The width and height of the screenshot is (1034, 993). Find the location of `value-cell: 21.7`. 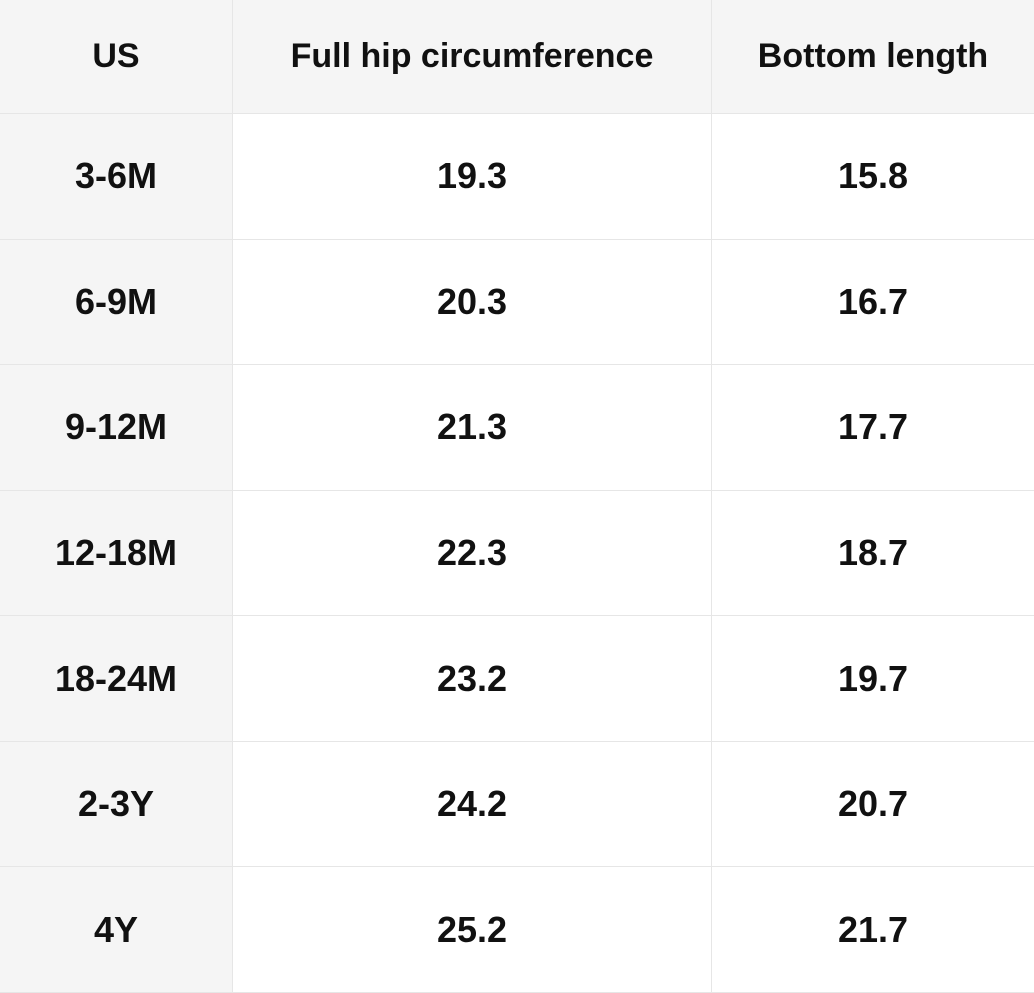

value-cell: 21.7 is located at coordinates (873, 930).